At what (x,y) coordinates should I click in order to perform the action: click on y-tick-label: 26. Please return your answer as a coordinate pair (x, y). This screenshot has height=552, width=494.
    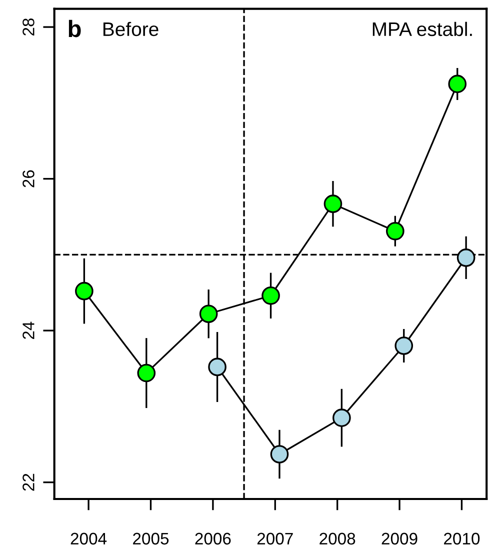
    Looking at the image, I should click on (28, 179).